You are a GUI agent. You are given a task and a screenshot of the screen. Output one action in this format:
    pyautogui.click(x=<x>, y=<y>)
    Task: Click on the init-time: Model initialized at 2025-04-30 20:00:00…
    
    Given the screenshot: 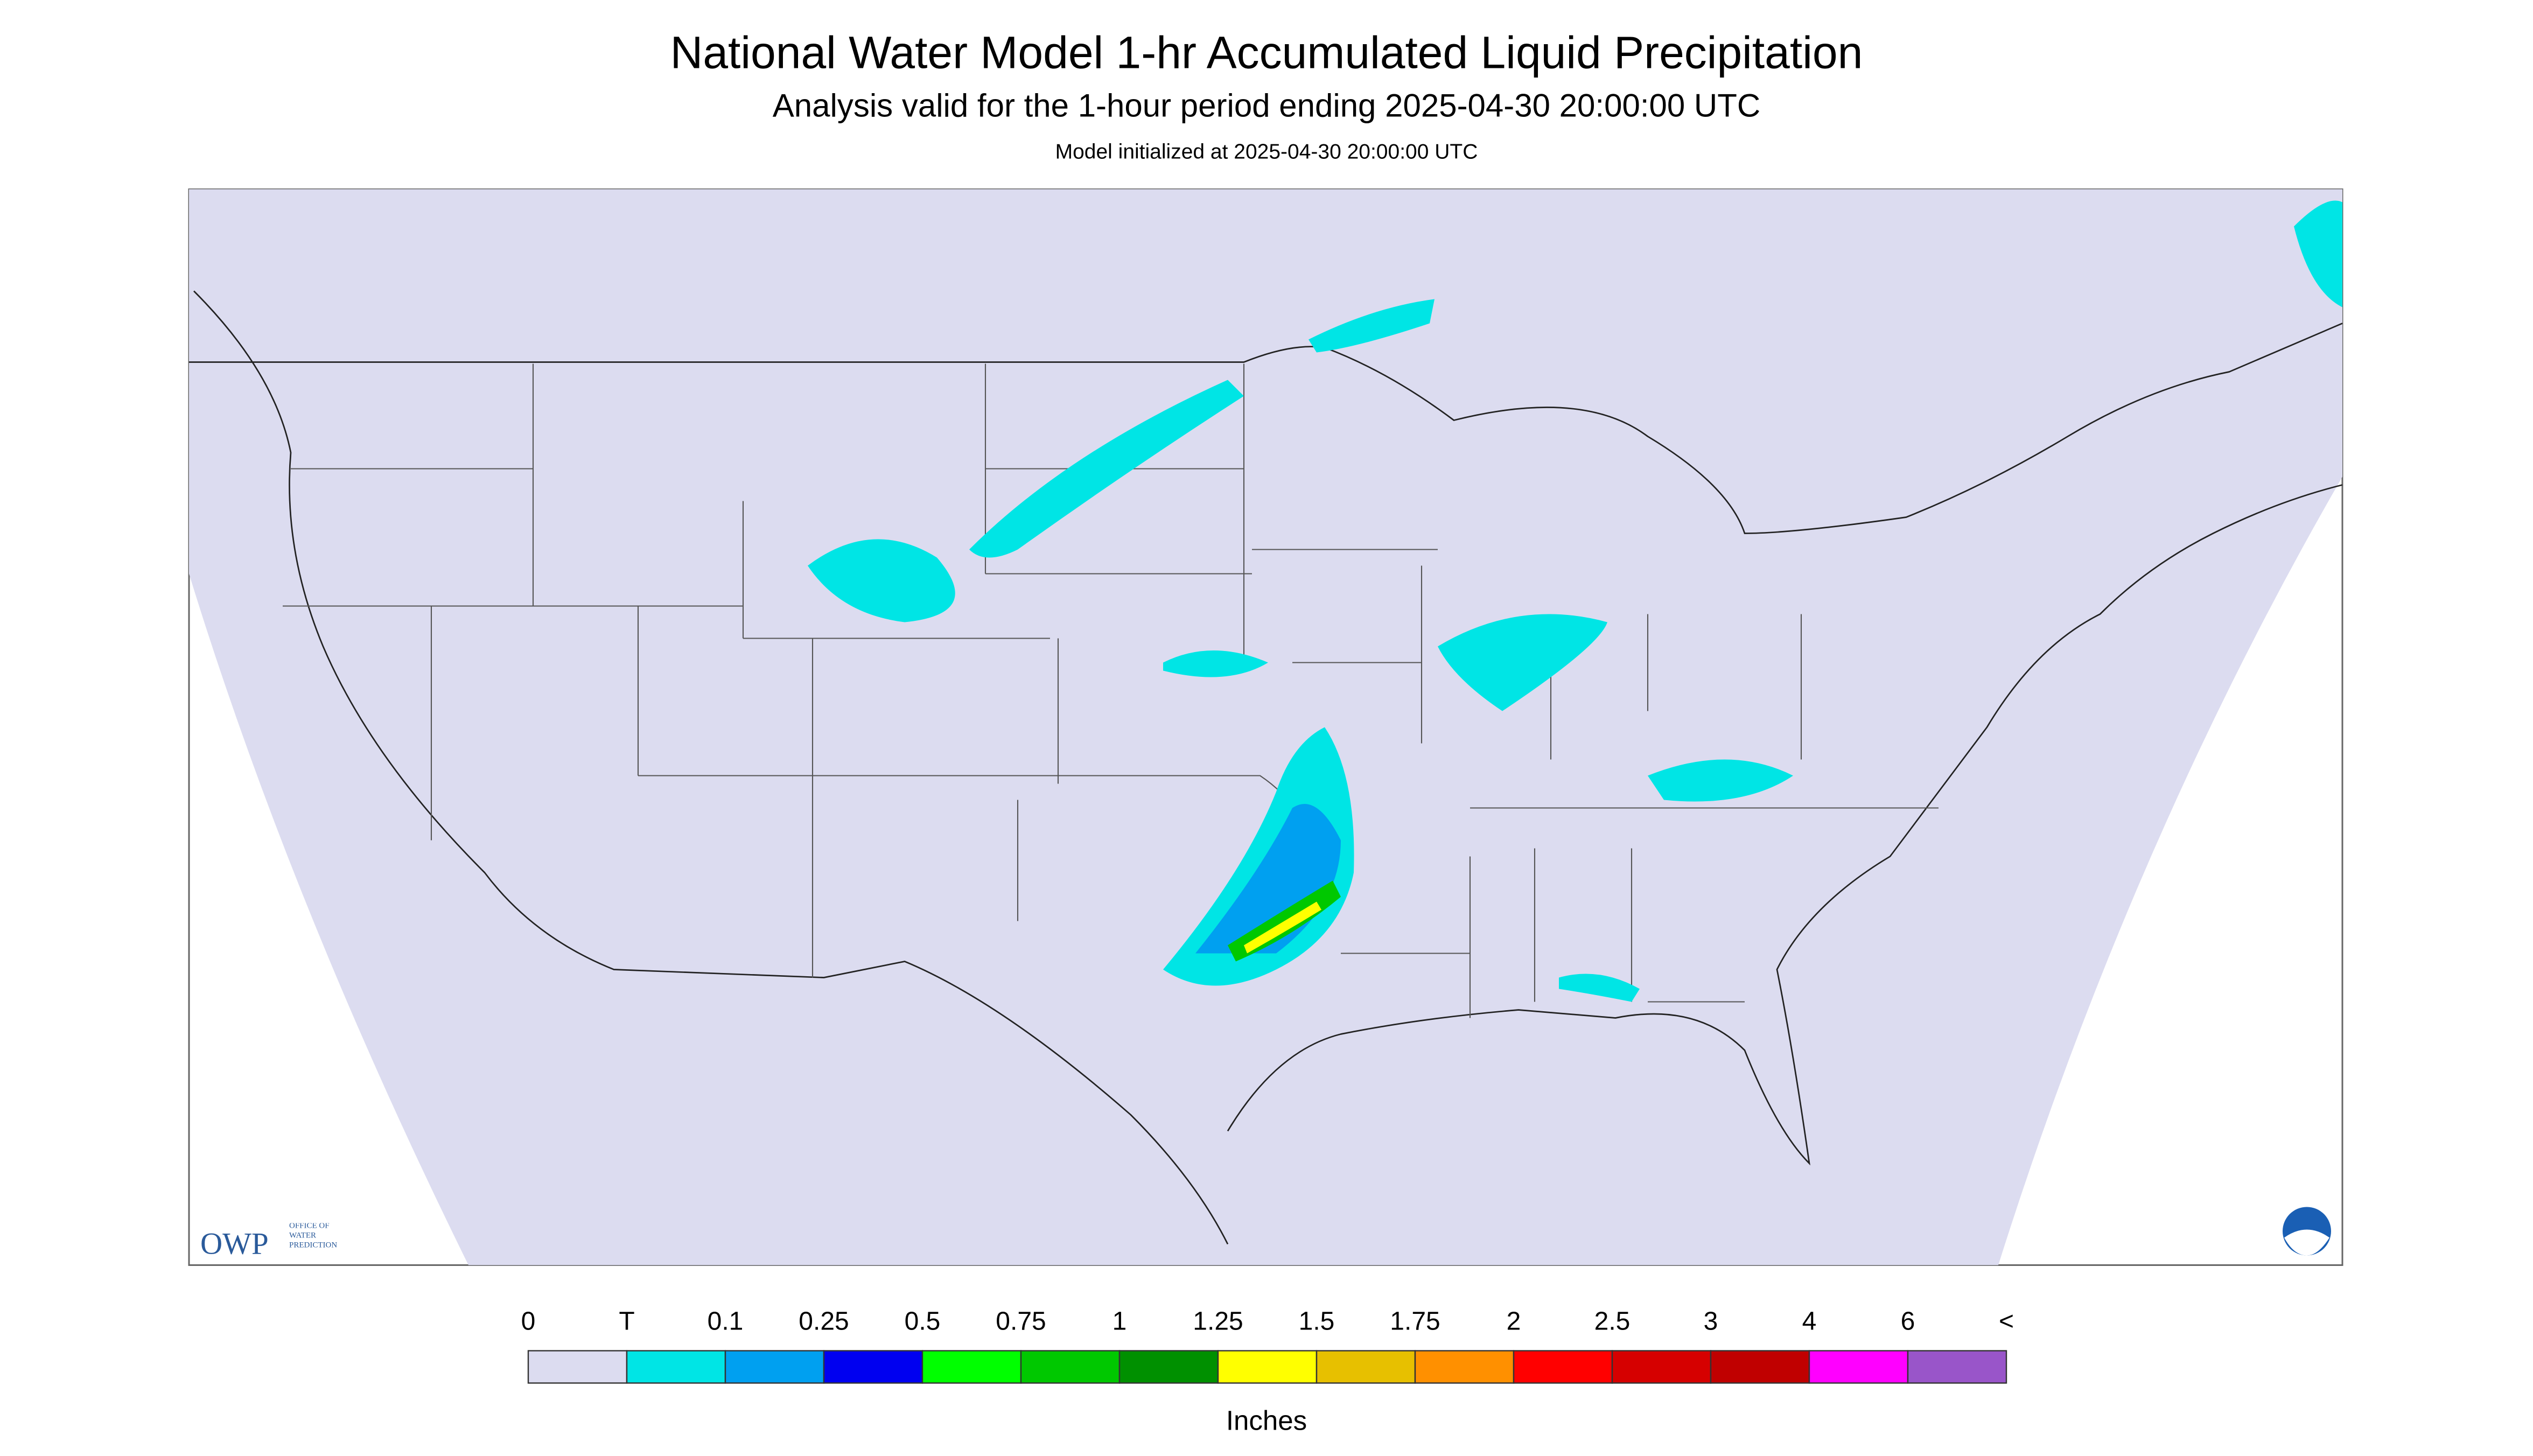 What is the action you would take?
    pyautogui.click(x=1266, y=152)
    